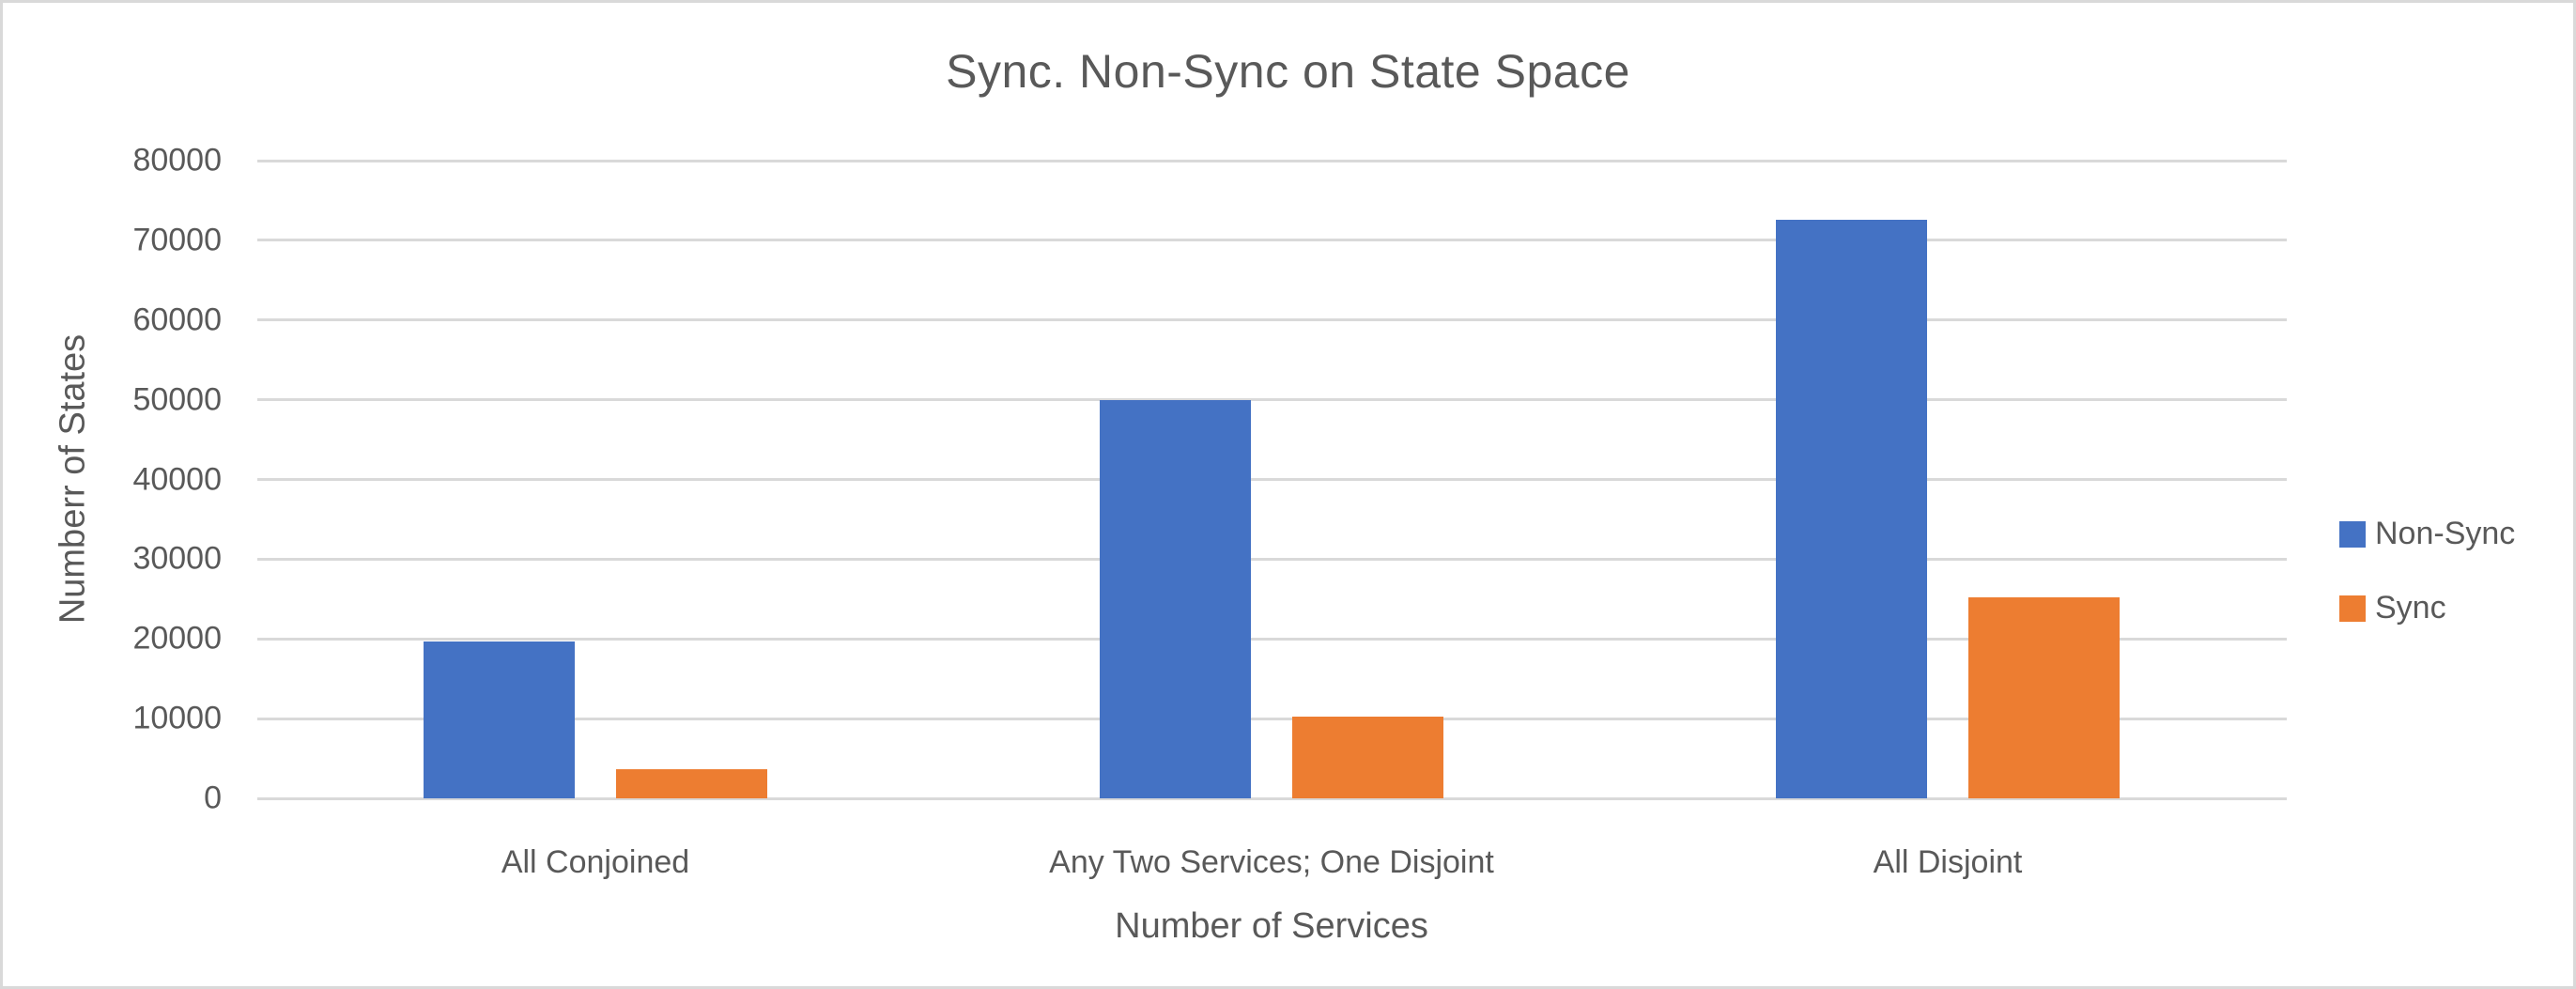 The width and height of the screenshot is (2576, 989). I want to click on y-tick-label-20000: 20000, so click(177, 638).